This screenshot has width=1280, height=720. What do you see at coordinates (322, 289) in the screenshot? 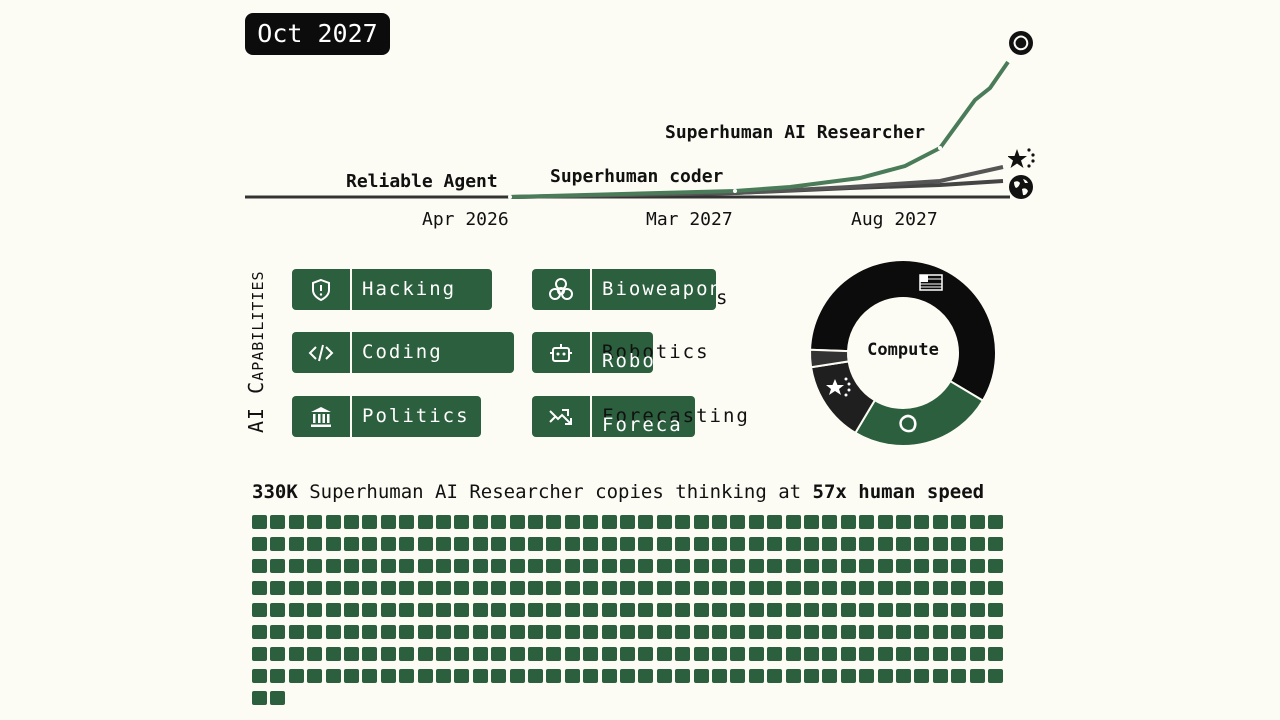
I see `shield-alert-icon` at bounding box center [322, 289].